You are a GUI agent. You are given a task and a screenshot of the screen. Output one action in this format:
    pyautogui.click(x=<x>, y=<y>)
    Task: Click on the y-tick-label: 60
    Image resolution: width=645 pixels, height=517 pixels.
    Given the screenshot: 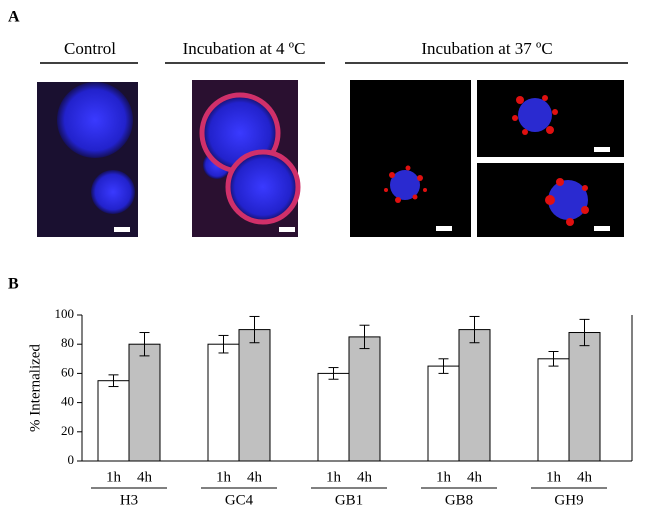 What is the action you would take?
    pyautogui.click(x=67, y=371)
    